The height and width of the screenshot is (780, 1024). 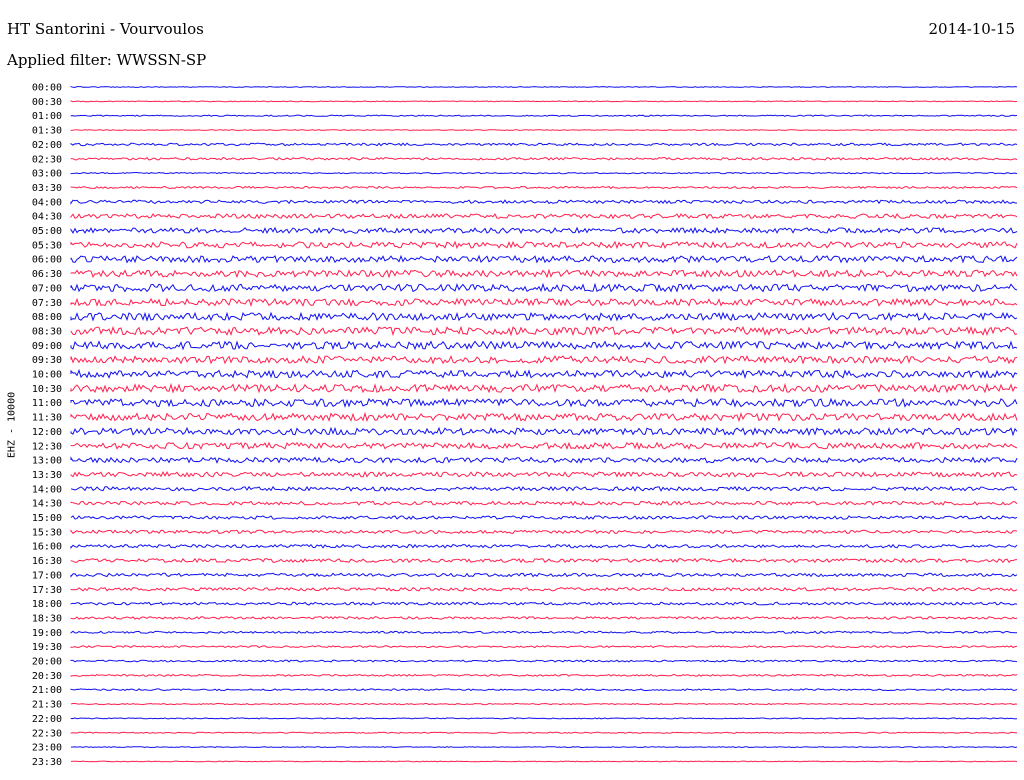 I want to click on time-tick-label: 07:30, so click(x=47, y=303).